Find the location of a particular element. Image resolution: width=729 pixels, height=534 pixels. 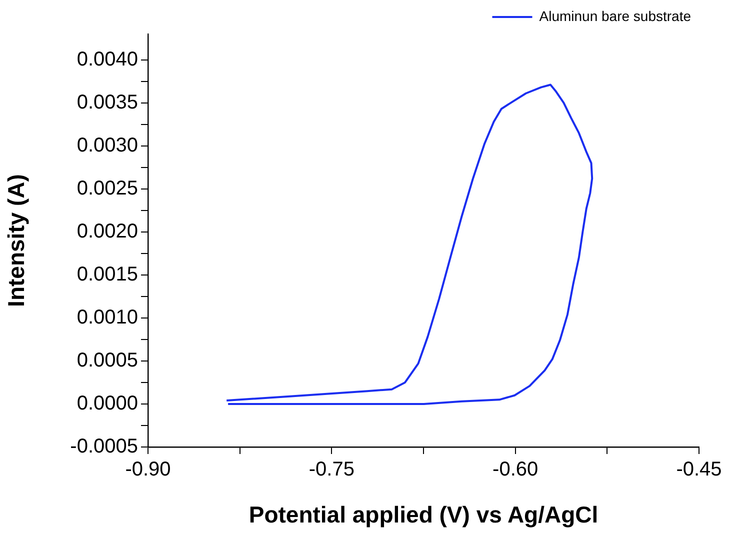

x-tick-label: -0.75 is located at coordinates (331, 469).